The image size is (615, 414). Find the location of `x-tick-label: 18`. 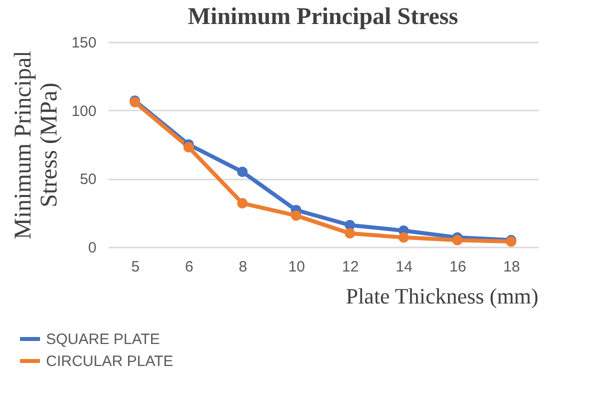

x-tick-label: 18 is located at coordinates (511, 267).